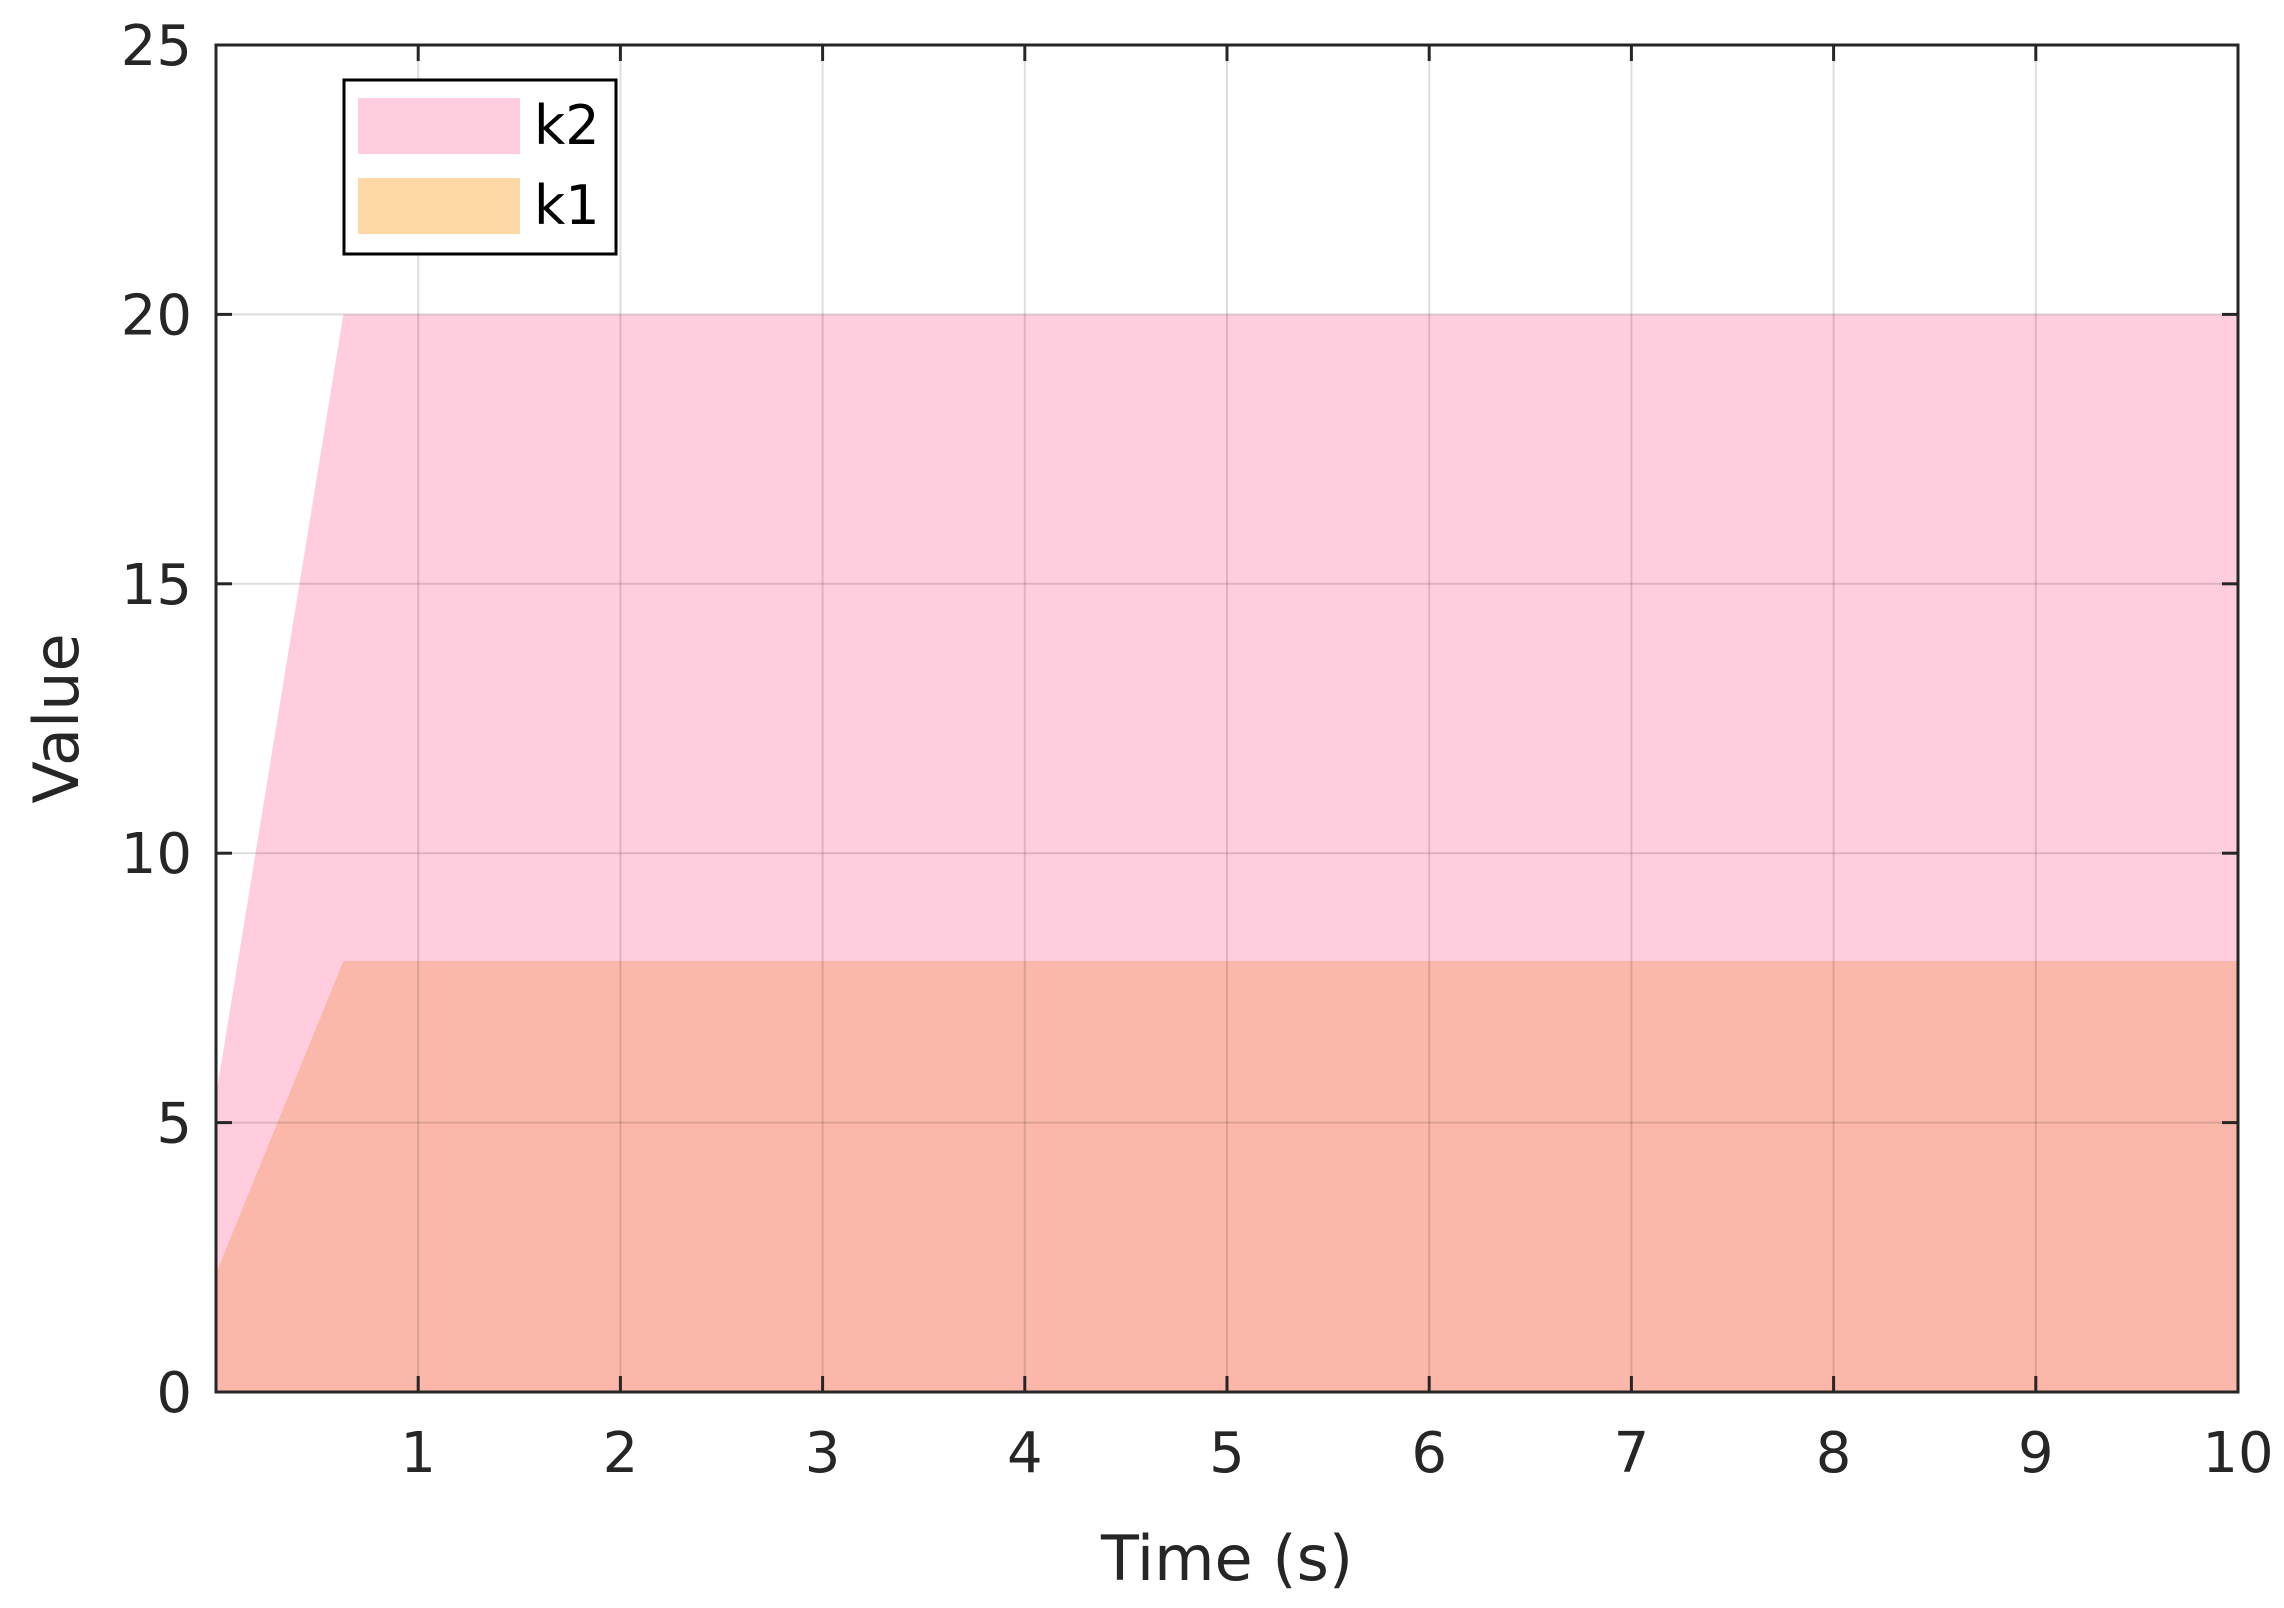 This screenshot has height=1608, width=2284. What do you see at coordinates (439, 126) in the screenshot?
I see `legend-swatch-k2` at bounding box center [439, 126].